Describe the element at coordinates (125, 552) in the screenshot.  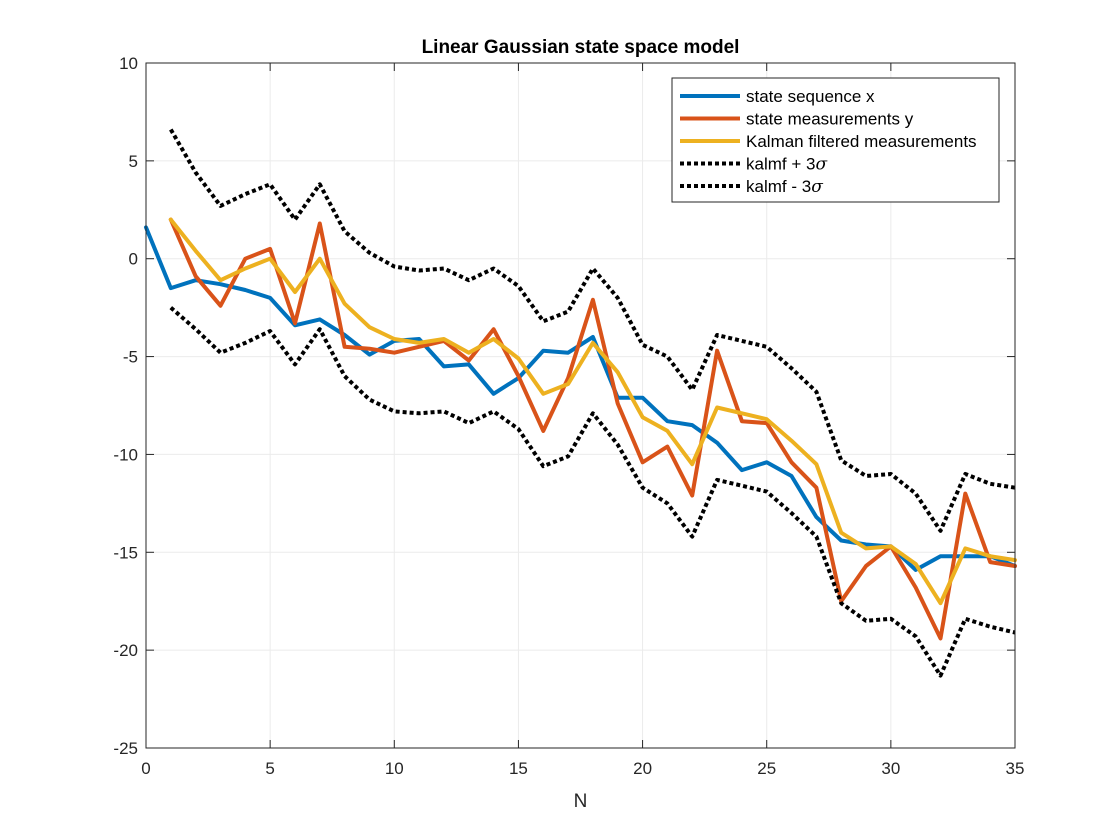
I see `y-tick-label: -15` at that location.